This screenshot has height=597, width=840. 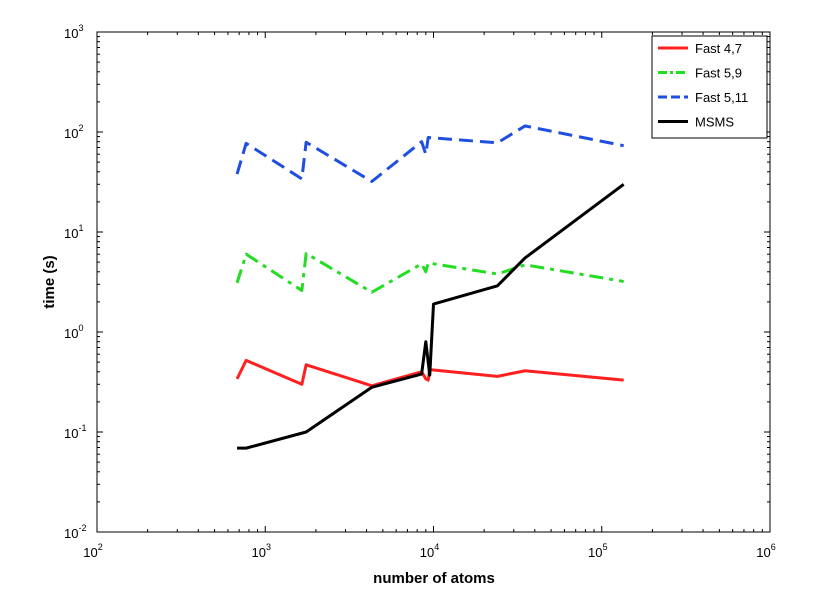 What do you see at coordinates (714, 122) in the screenshot?
I see `legend-label-4: MSMS` at bounding box center [714, 122].